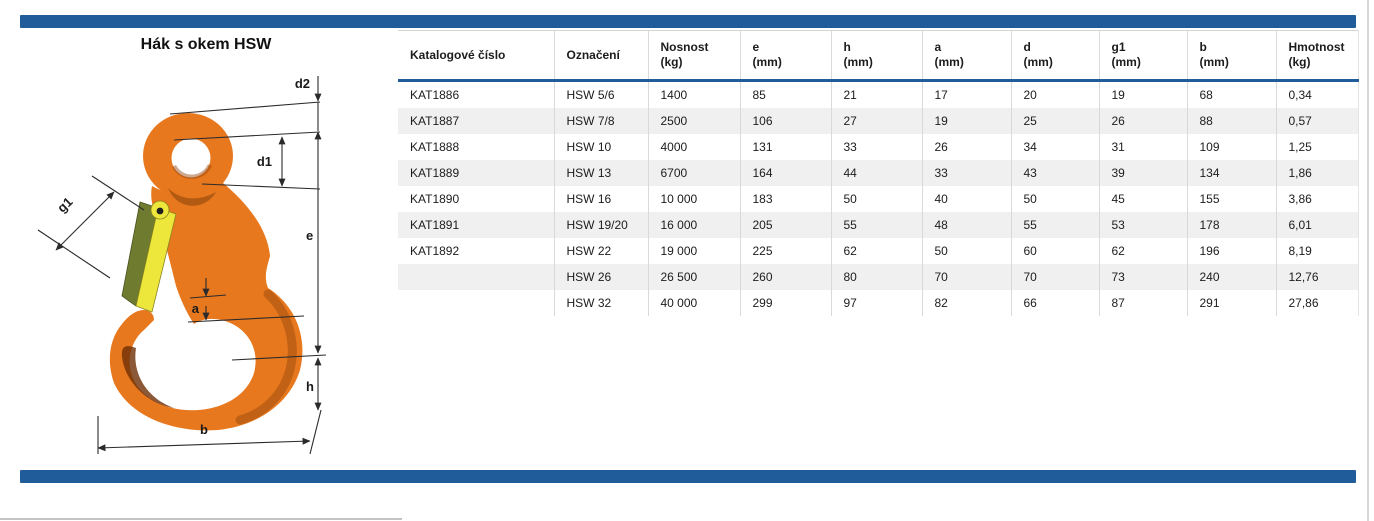  I want to click on table-cell: 12,76, so click(1317, 277).